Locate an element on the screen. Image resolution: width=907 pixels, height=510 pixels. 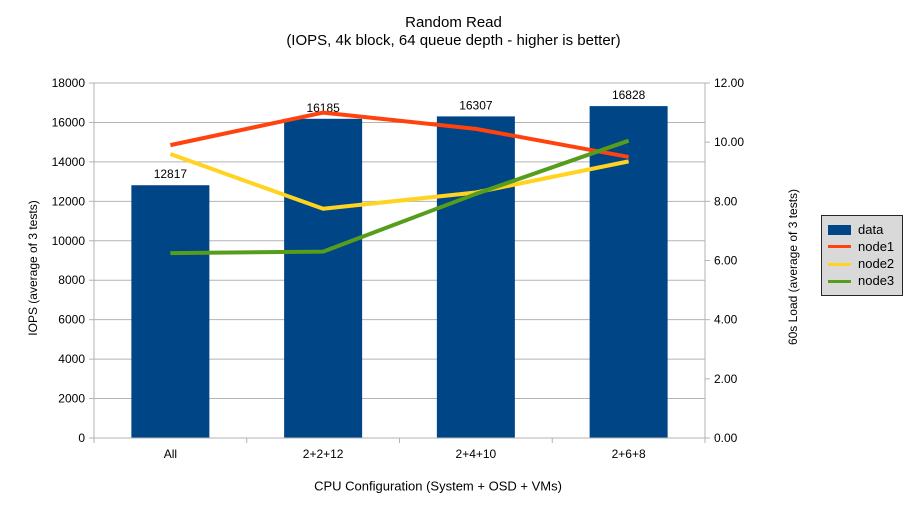
data-series-swatch is located at coordinates (839, 229).